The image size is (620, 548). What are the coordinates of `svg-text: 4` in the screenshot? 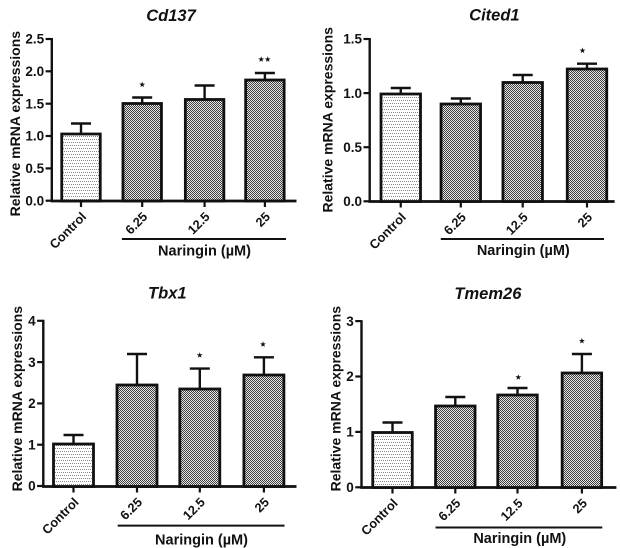 It's located at (32, 321).